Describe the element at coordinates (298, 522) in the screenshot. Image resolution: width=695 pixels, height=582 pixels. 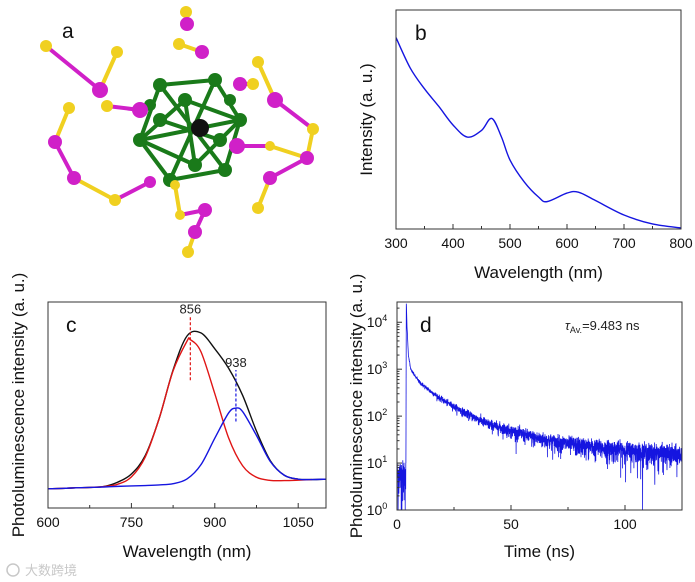
I see `x-tick-label: 1050` at that location.